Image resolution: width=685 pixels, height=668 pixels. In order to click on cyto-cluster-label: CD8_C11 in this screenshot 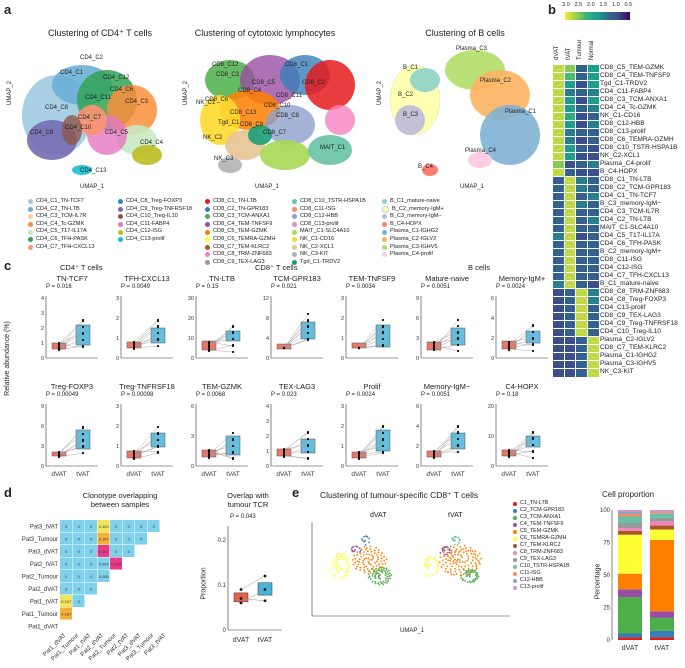, I will do `click(289, 96)`.